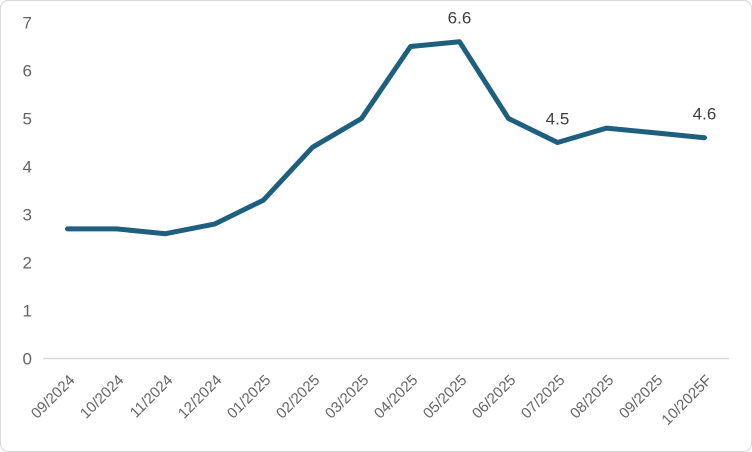 The width and height of the screenshot is (752, 452). Describe the element at coordinates (27, 71) in the screenshot. I see `y-axis-tick-label: 6` at that location.